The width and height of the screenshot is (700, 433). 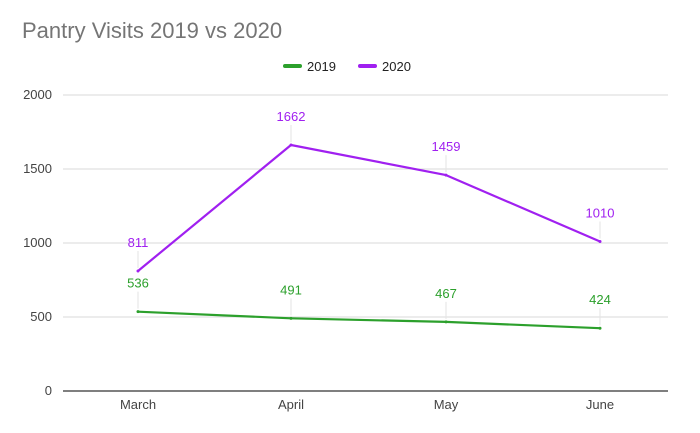 I want to click on x-tick-label: June, so click(x=600, y=404).